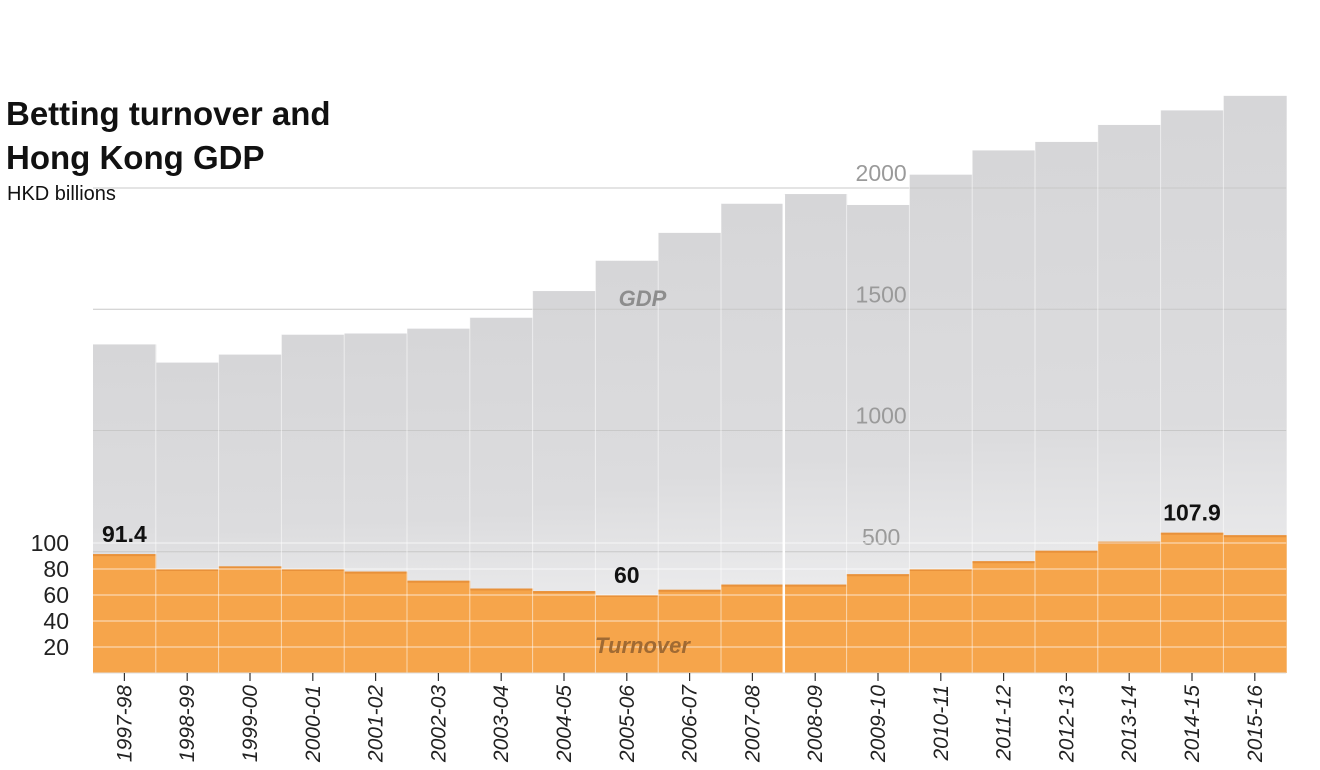  Describe the element at coordinates (50, 543) in the screenshot. I see `turnover-tick-label: 100` at that location.